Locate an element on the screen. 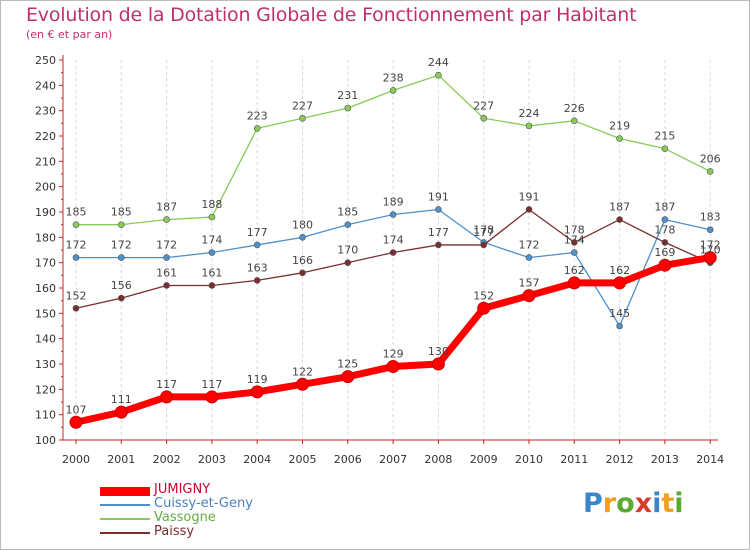  legend-label: Cuissy-et-Geny is located at coordinates (203, 503).